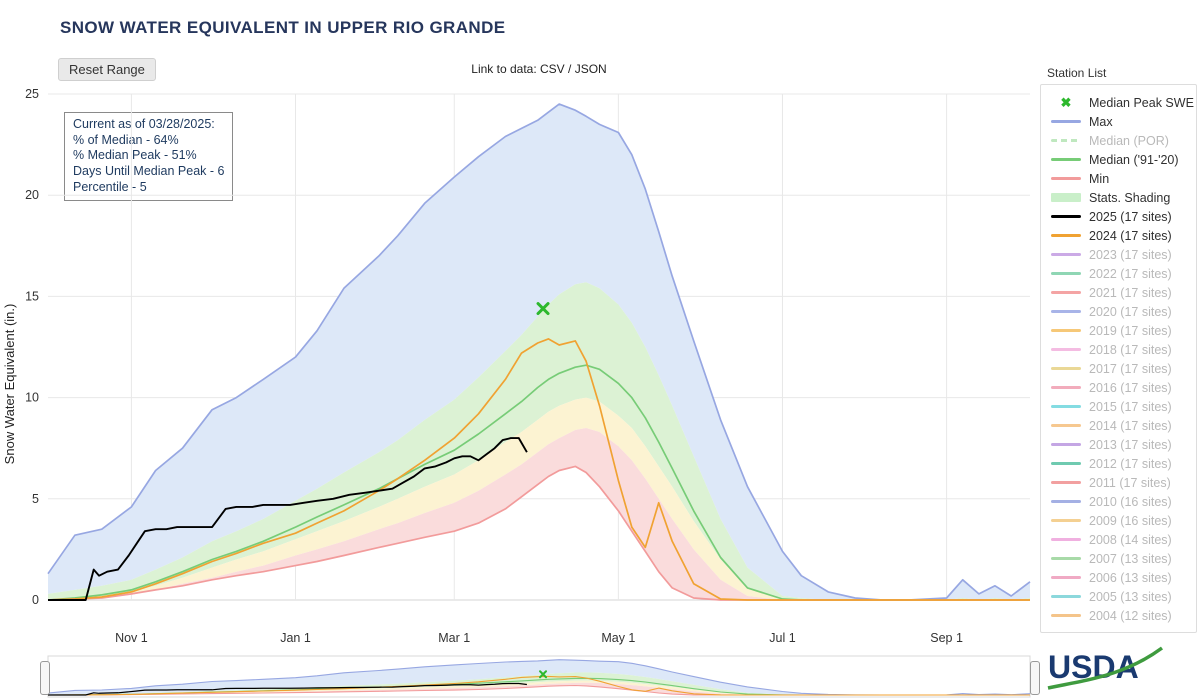 This screenshot has height=700, width=1200. I want to click on legend-item-2020-17-sites-: 2020 (17 sites), so click(1123, 311).